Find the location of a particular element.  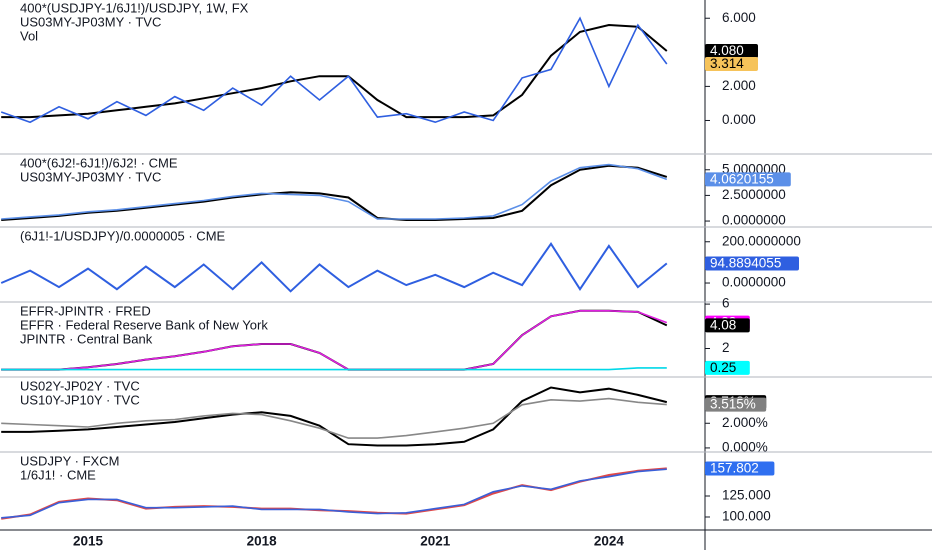

price-tag-label: 3.515% is located at coordinates (733, 404).